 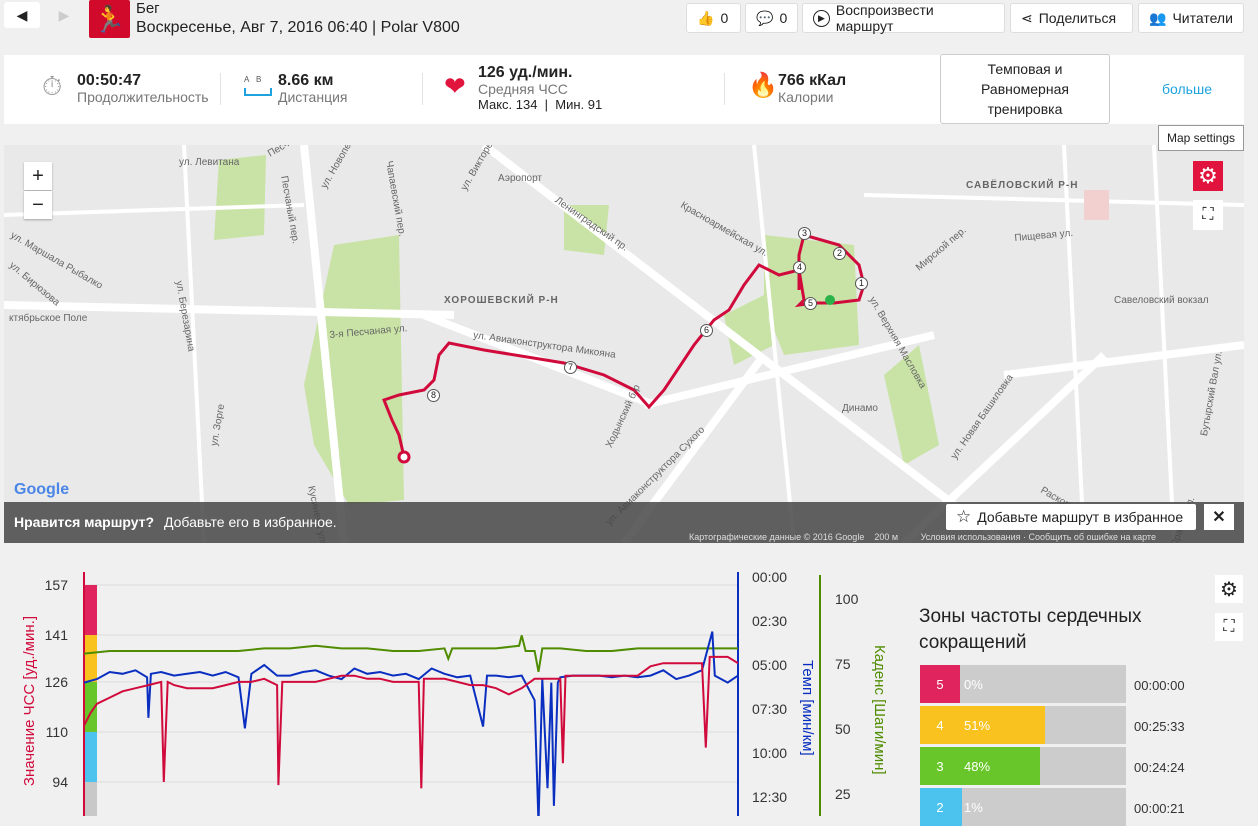 What do you see at coordinates (1161, 300) in the screenshot?
I see `map-label: Савеловский вокзал` at bounding box center [1161, 300].